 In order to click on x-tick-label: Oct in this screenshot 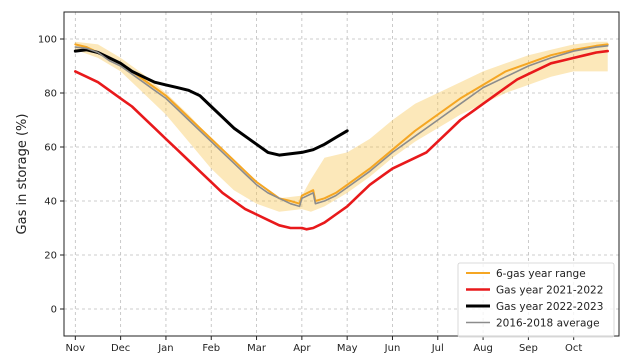, I will do `click(573, 348)`.